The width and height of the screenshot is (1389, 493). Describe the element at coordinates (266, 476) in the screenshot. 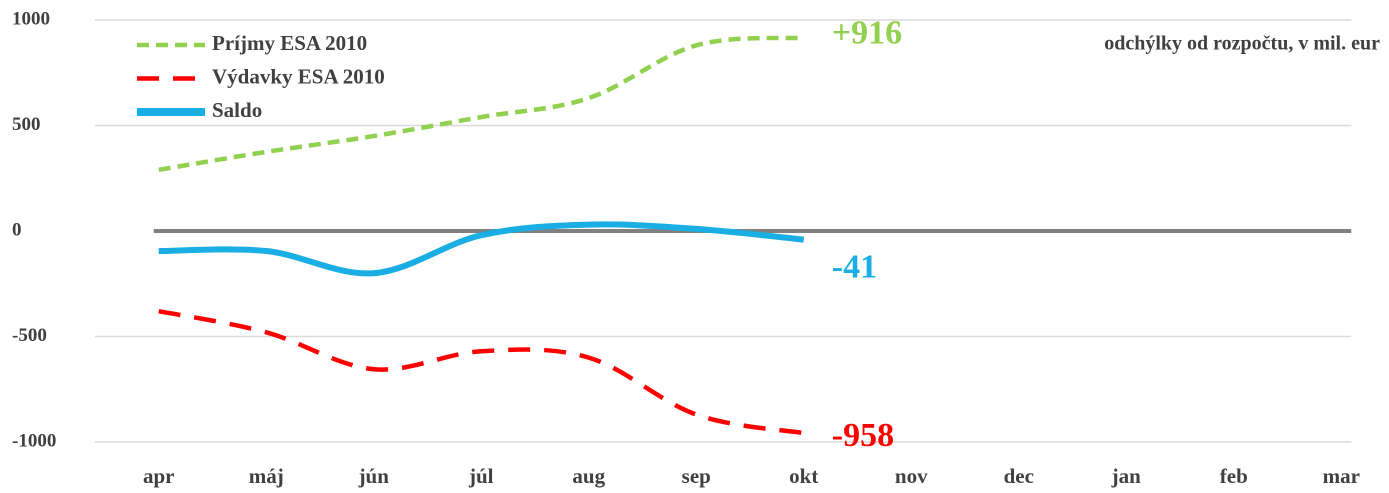

I see `x-tick-label: máj` at that location.